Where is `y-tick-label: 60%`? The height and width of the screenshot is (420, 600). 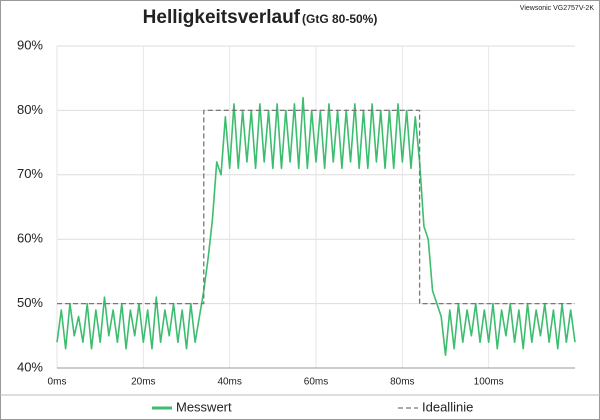
y-tick-label: 60% is located at coordinates (30, 238).